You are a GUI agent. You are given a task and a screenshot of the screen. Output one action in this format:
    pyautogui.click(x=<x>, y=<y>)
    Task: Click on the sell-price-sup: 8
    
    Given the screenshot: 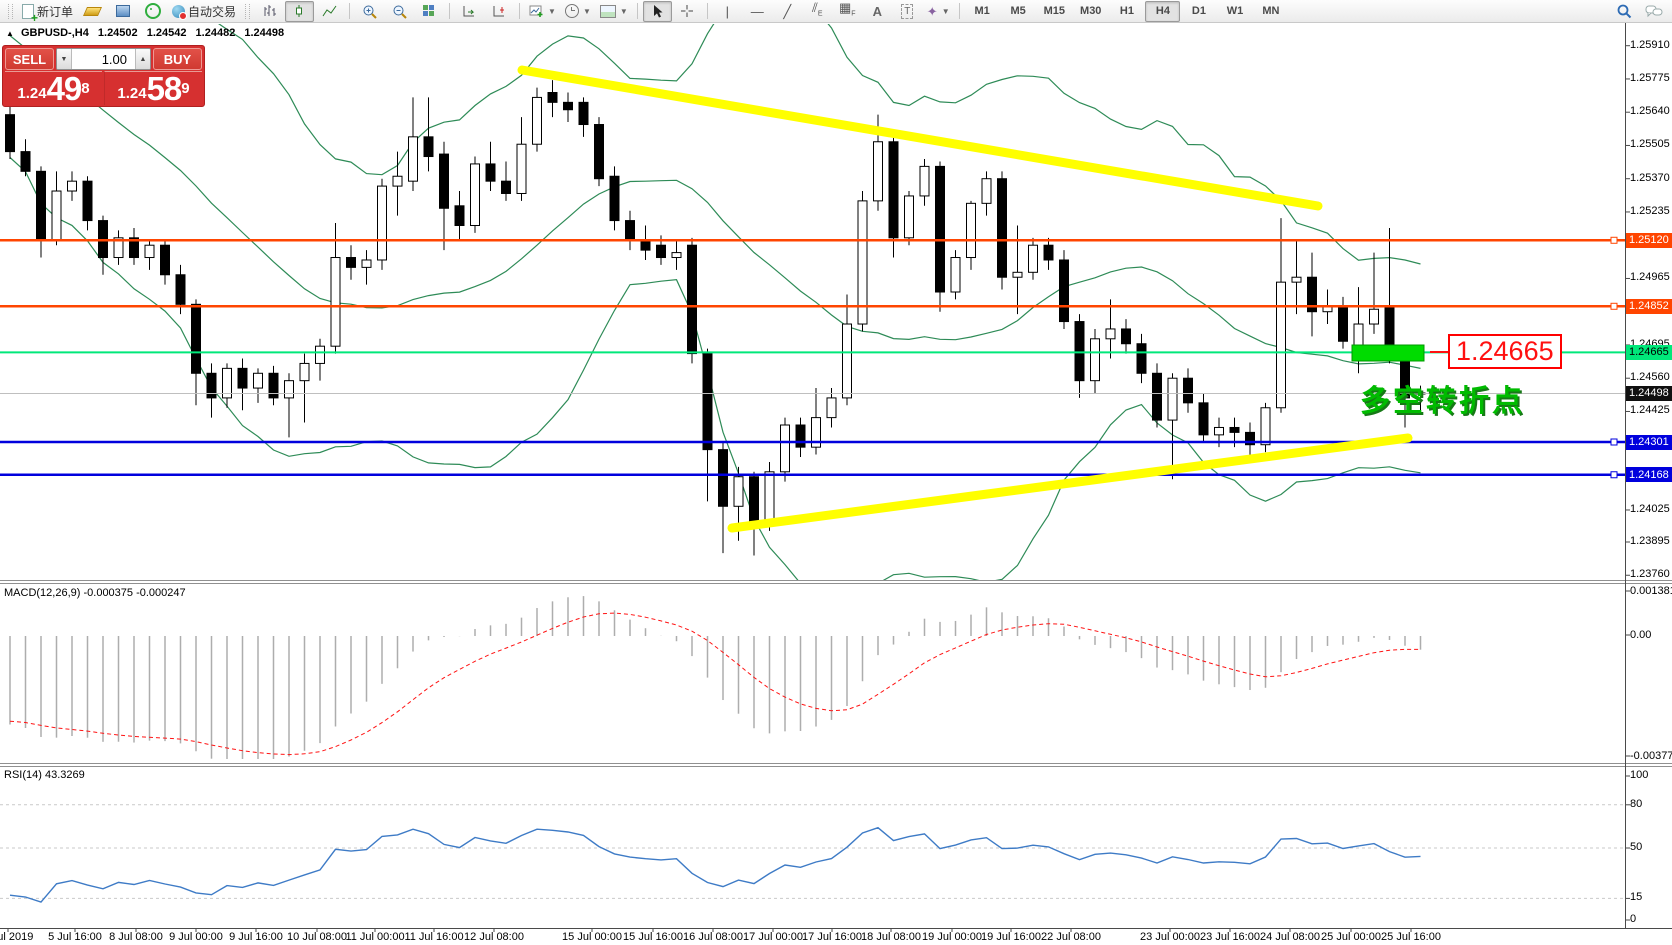 What is the action you would take?
    pyautogui.click(x=85, y=88)
    